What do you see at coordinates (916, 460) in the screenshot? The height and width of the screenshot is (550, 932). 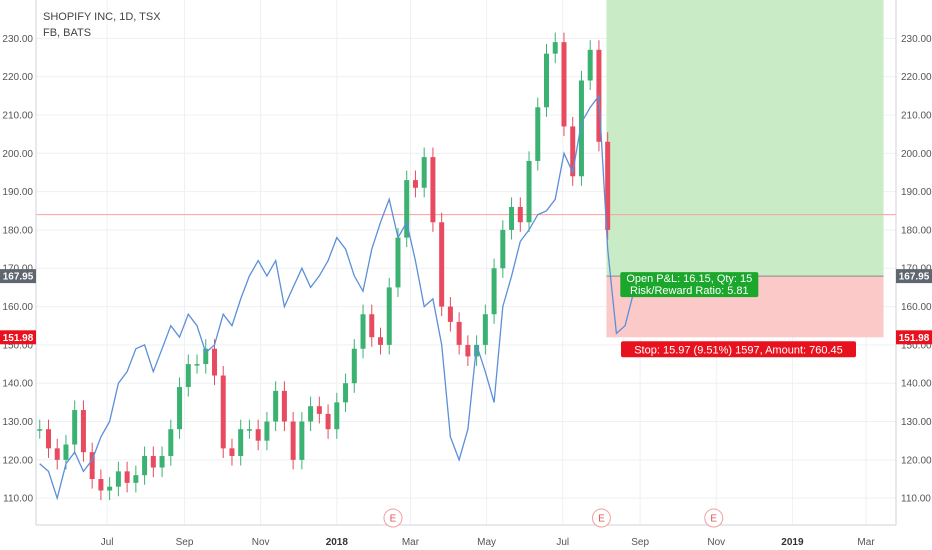 I see `y-tick-label-right: 120.00` at bounding box center [916, 460].